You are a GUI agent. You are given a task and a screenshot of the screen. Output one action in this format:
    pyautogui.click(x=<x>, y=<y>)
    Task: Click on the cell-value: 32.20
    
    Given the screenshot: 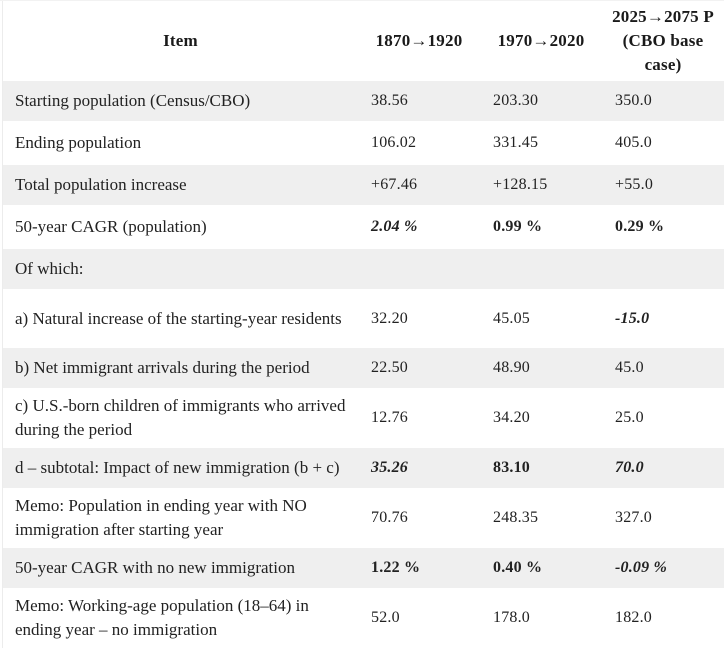 What is the action you would take?
    pyautogui.click(x=389, y=318)
    